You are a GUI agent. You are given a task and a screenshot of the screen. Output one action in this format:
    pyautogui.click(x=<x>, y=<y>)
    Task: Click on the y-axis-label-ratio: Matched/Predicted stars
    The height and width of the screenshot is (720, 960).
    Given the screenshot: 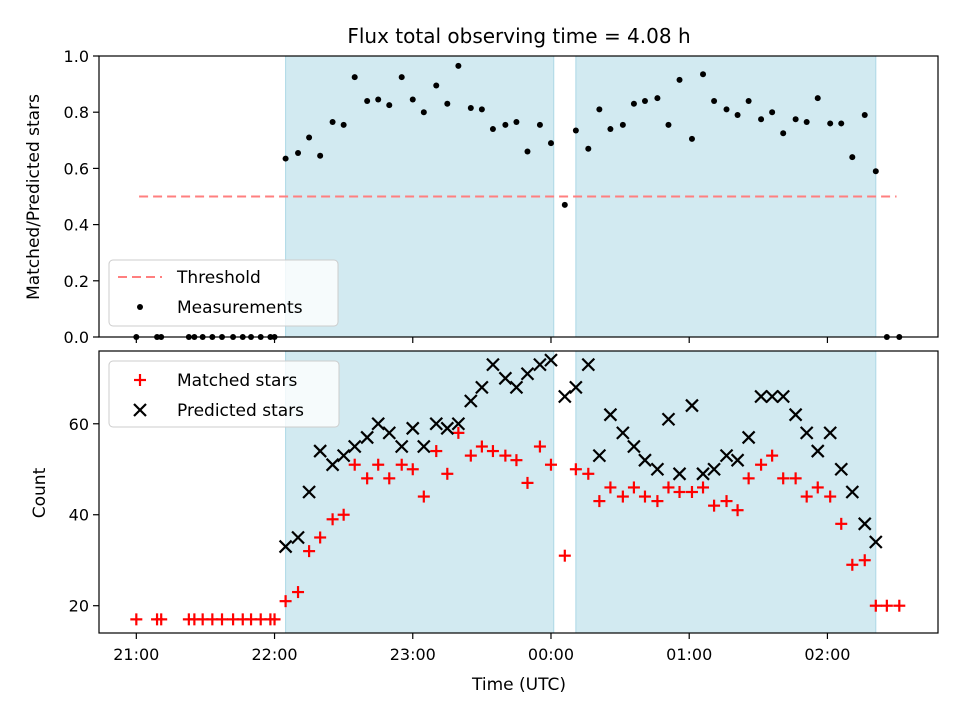 What is the action you would take?
    pyautogui.click(x=34, y=197)
    